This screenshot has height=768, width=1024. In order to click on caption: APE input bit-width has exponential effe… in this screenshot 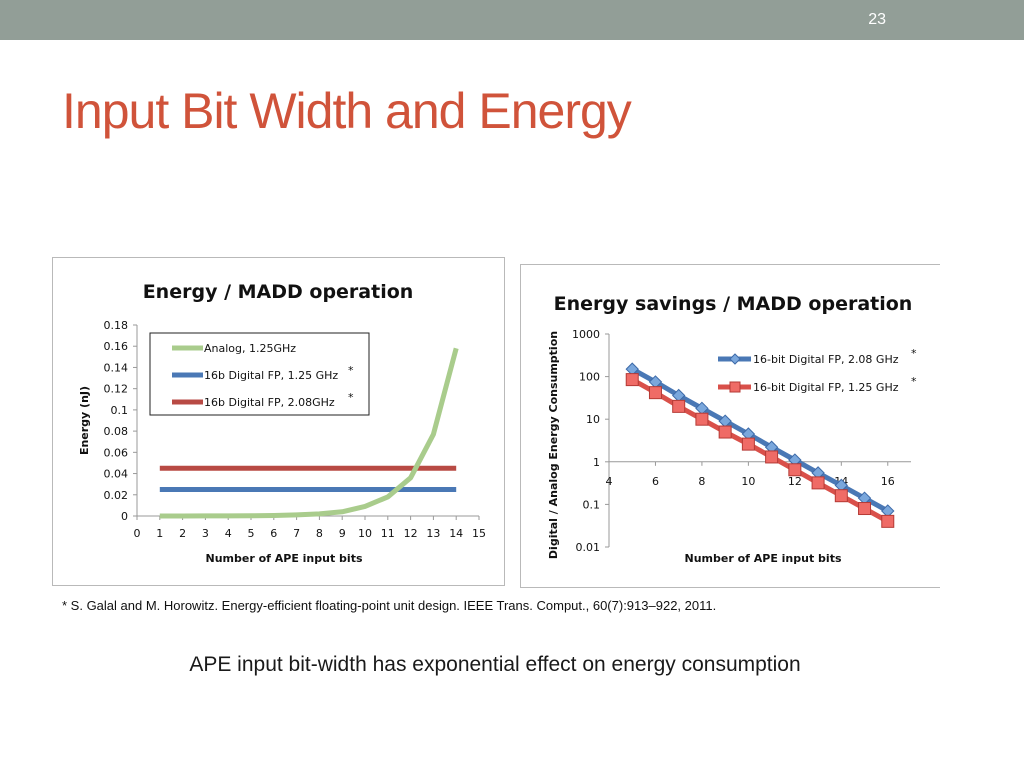, I will do `click(495, 664)`.